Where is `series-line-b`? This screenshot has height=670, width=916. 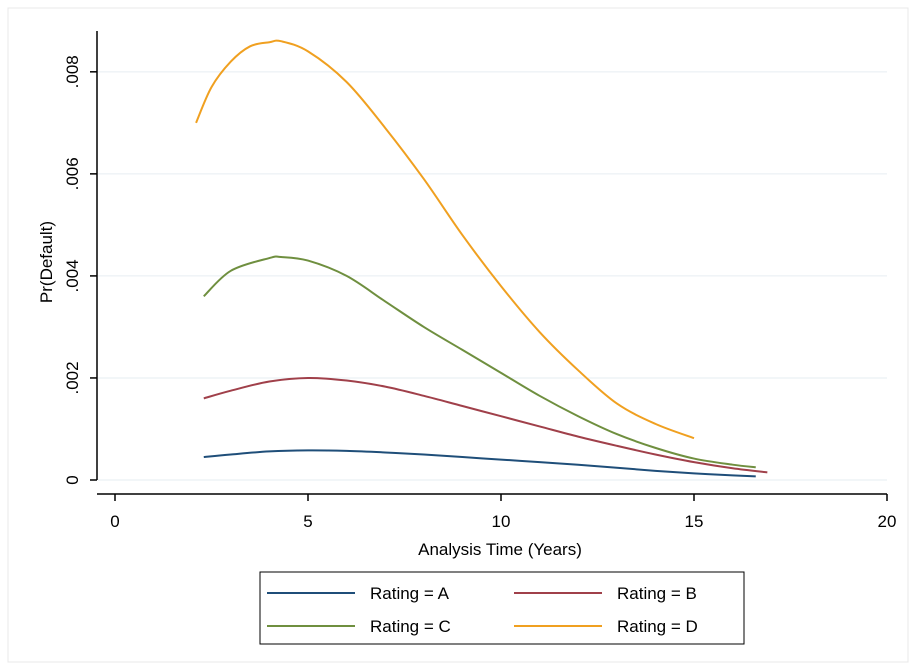 series-line-b is located at coordinates (485, 425).